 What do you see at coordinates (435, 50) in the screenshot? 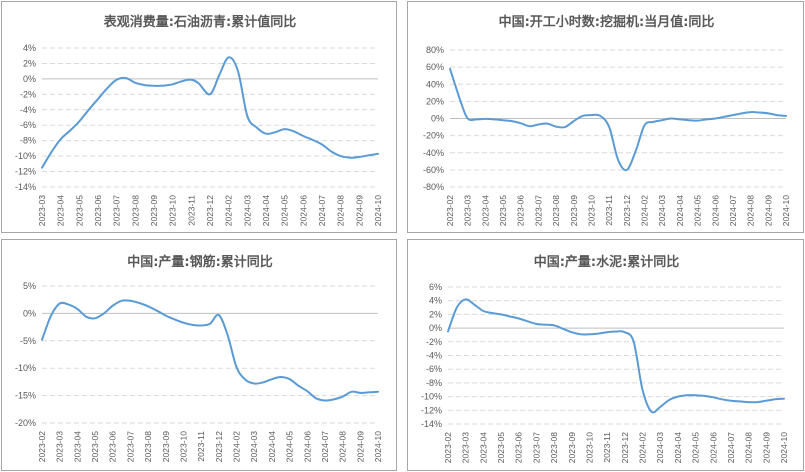
I see `y-tick-label: 80%` at bounding box center [435, 50].